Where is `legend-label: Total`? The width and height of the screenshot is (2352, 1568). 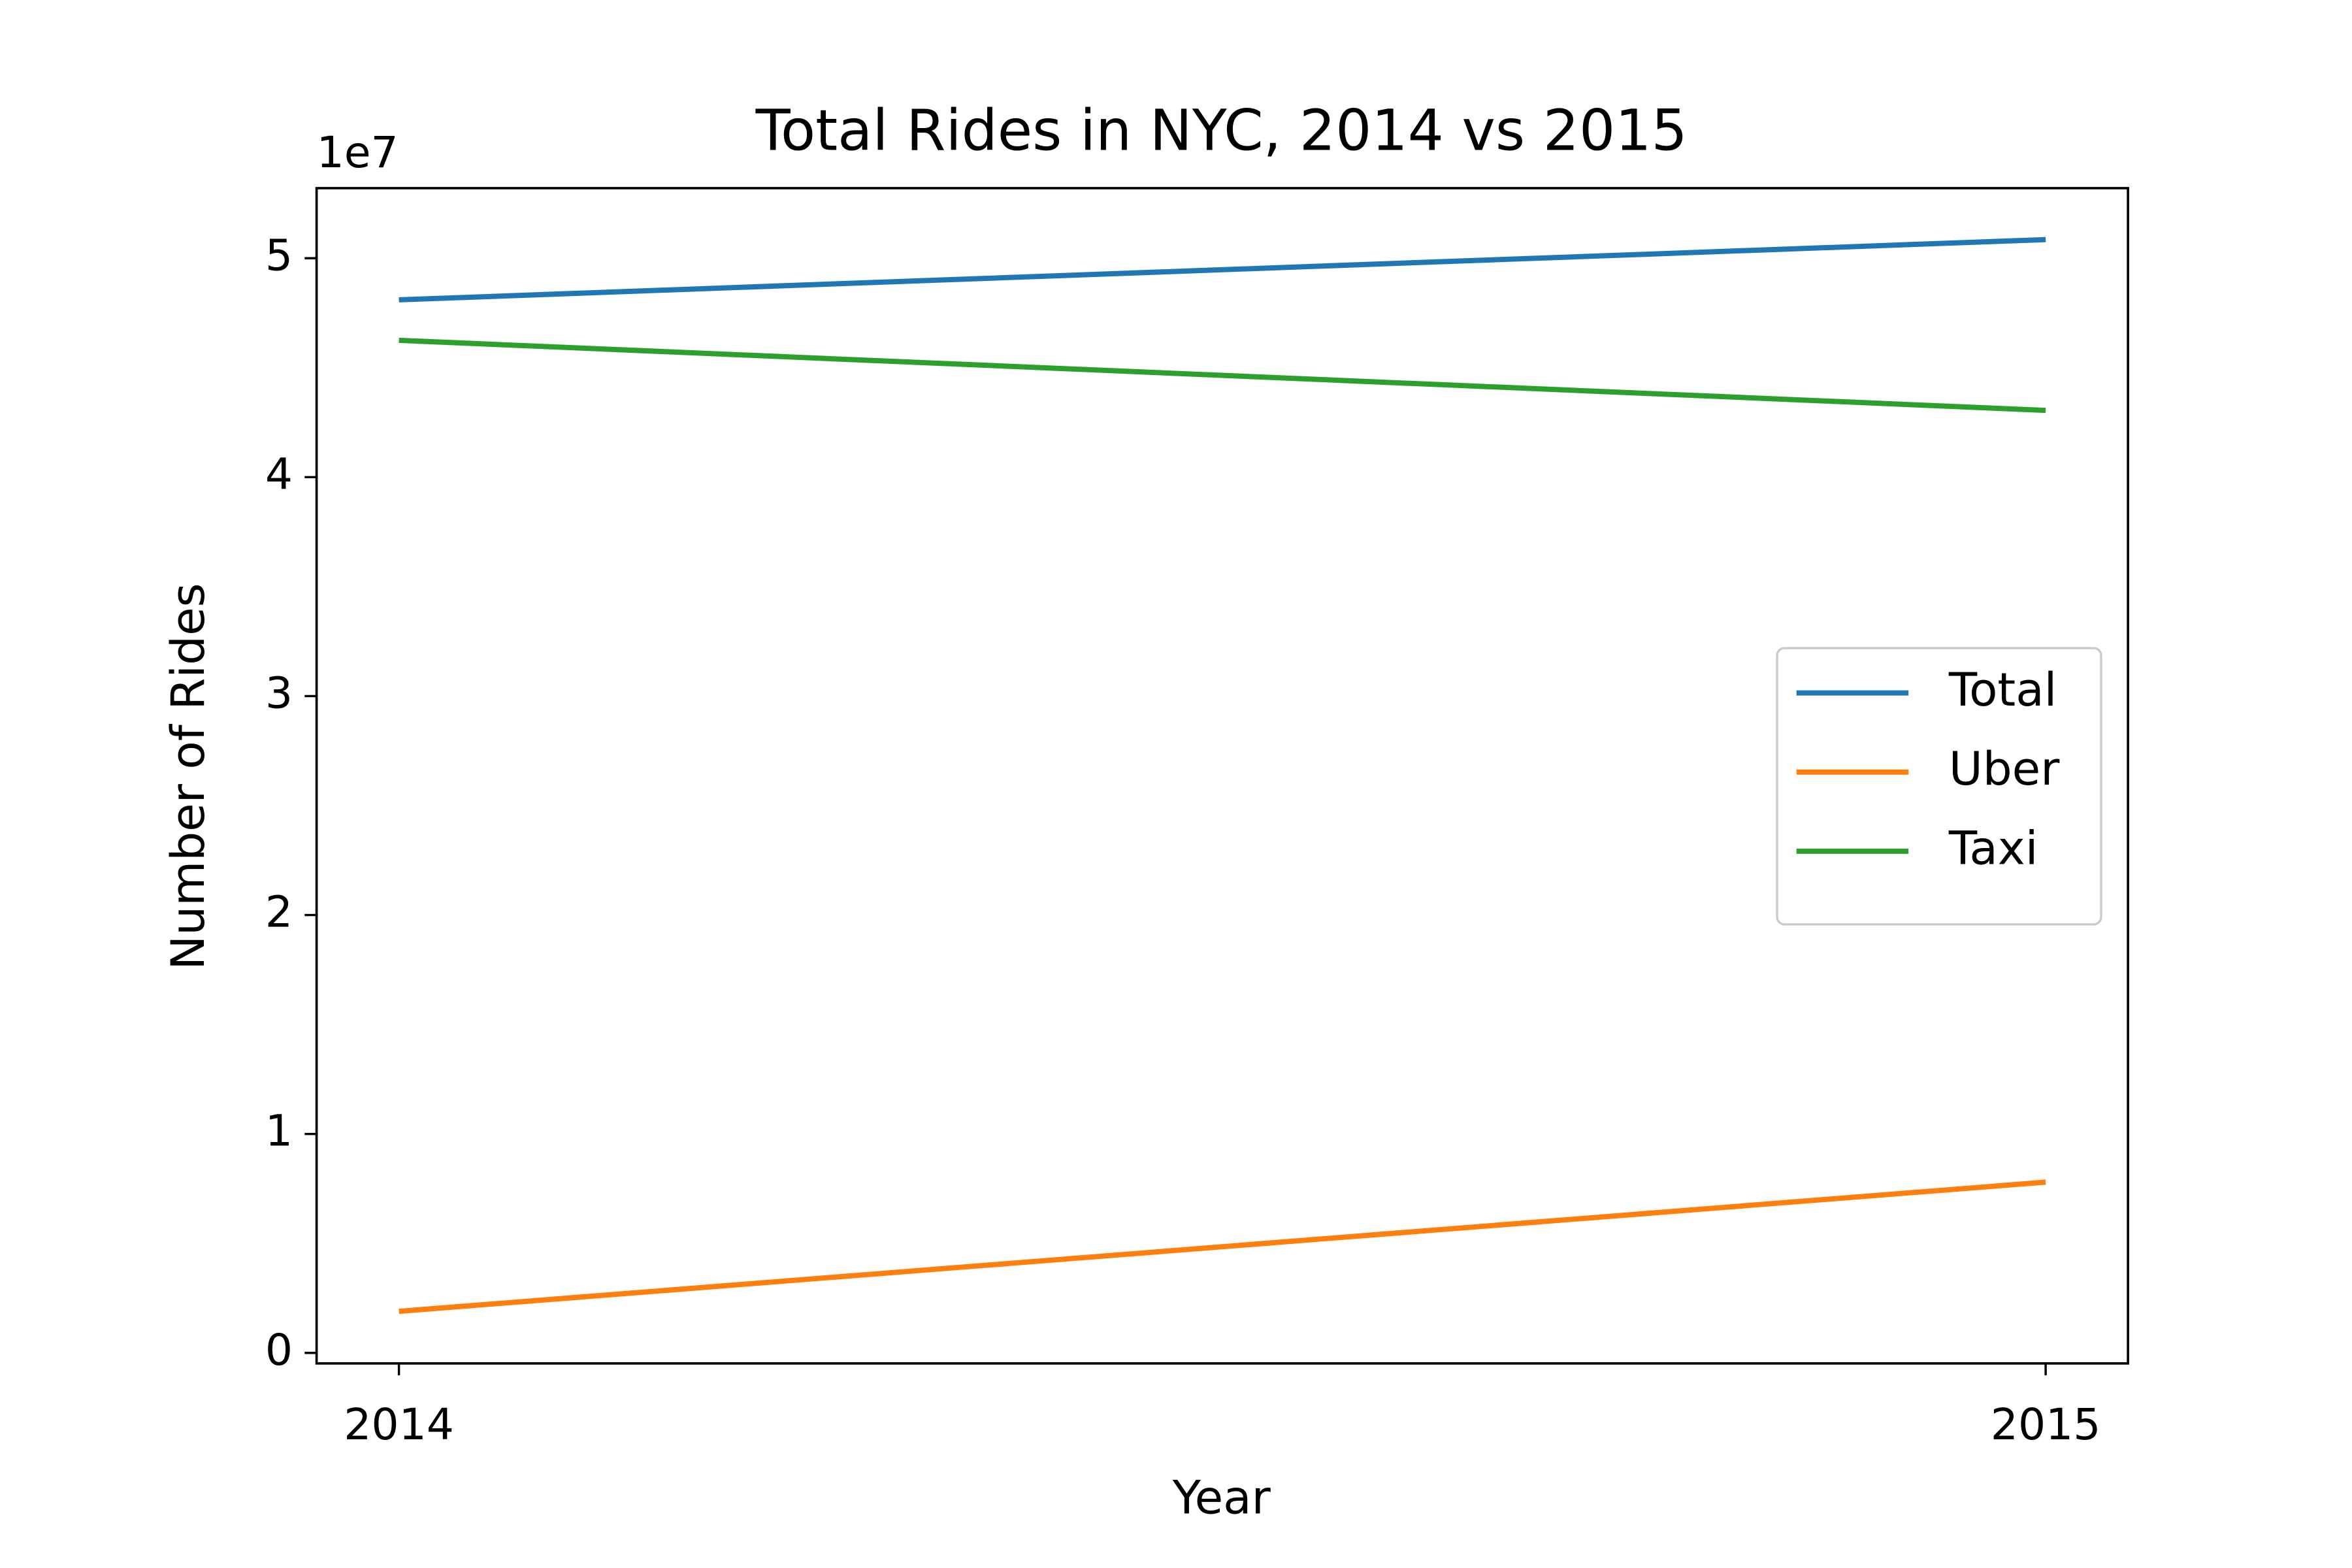
legend-label: Total is located at coordinates (2002, 689).